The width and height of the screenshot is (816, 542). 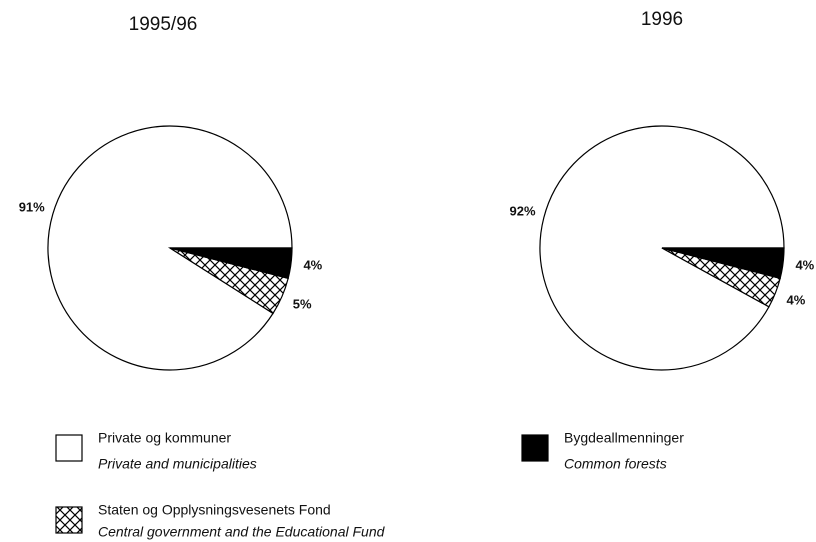 I want to click on value-label: 91%, so click(x=32, y=206).